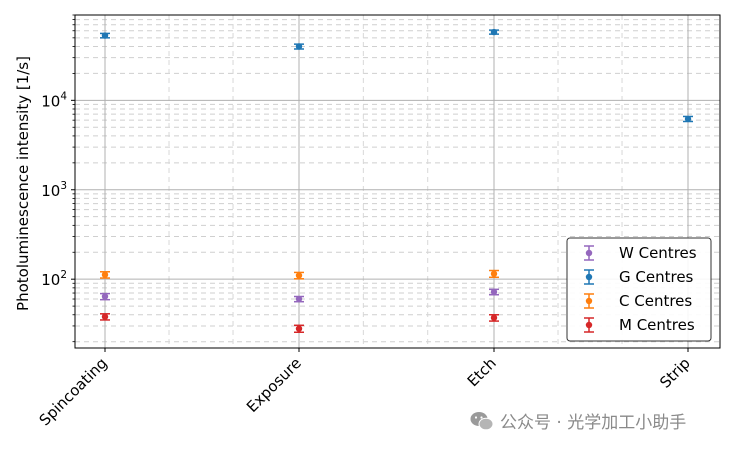 The width and height of the screenshot is (751, 450). Describe the element at coordinates (54, 100) in the screenshot. I see `y-tick-label: 10⁴` at that location.